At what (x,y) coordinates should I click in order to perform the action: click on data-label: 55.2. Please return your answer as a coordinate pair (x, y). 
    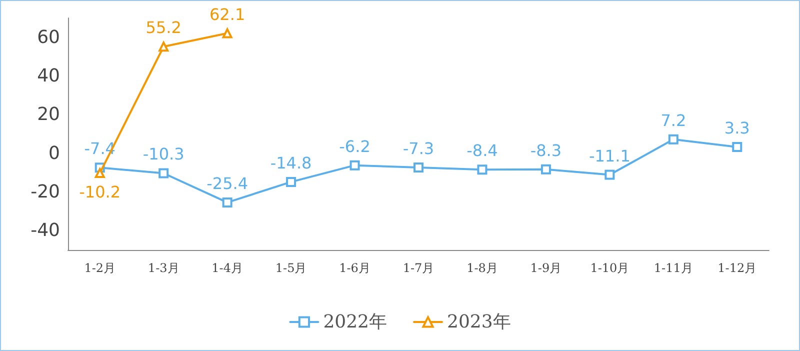
    Looking at the image, I should click on (164, 28).